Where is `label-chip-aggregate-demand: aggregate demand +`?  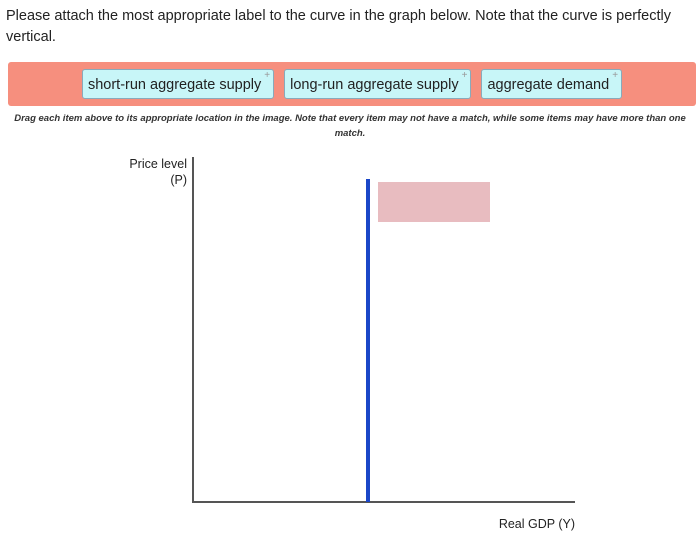
label-chip-aggregate-demand: aggregate demand + is located at coordinates (552, 84).